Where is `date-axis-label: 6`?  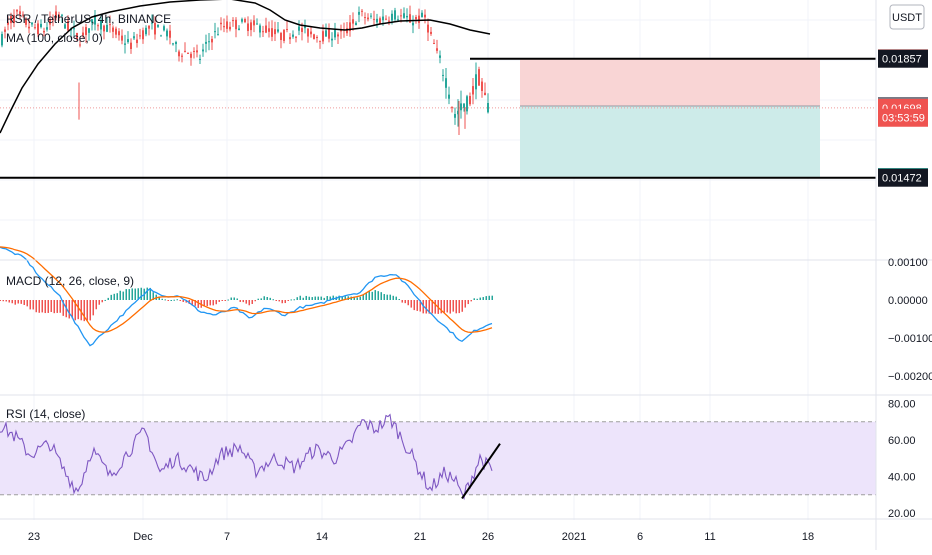 date-axis-label: 6 is located at coordinates (640, 537).